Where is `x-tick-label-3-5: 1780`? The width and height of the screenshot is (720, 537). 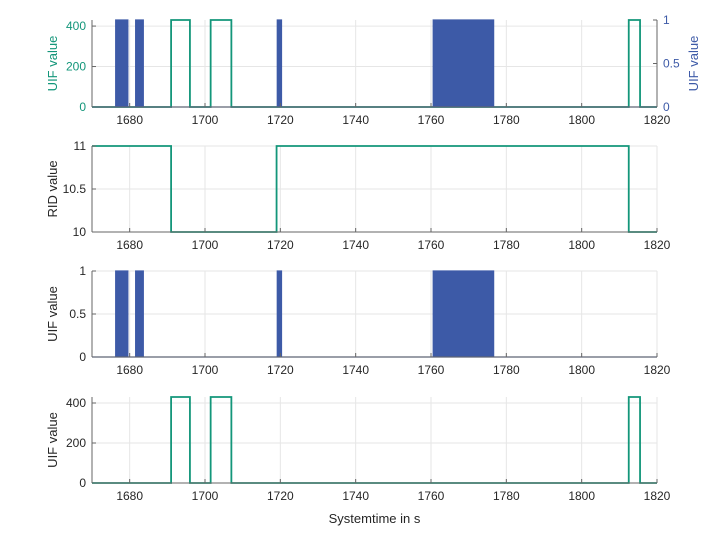
x-tick-label-3-5: 1780 is located at coordinates (506, 496).